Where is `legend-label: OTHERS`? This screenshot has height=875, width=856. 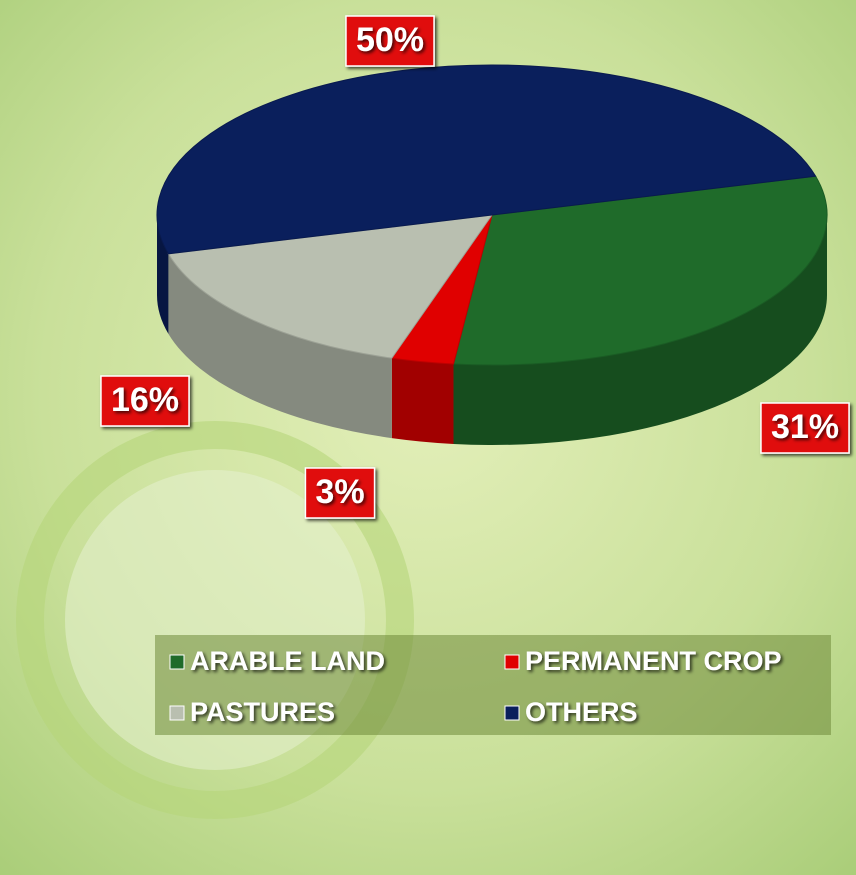 legend-label: OTHERS is located at coordinates (581, 712).